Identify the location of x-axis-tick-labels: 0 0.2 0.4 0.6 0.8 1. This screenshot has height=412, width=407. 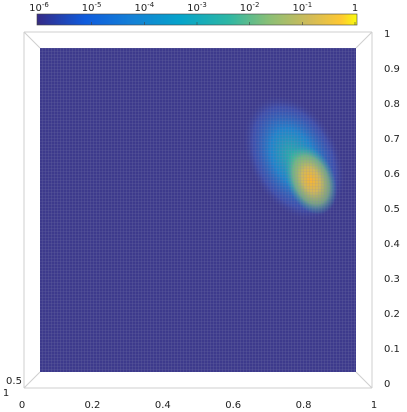
(198, 405).